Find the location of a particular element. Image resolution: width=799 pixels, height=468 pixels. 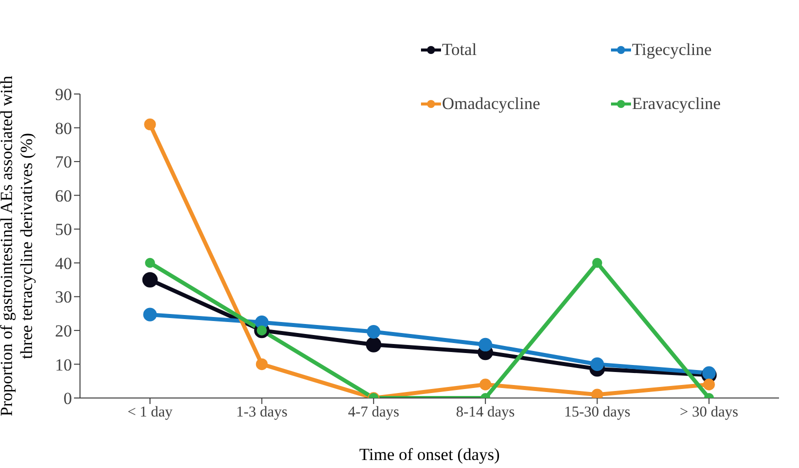

x-tick-label: < 1 day is located at coordinates (150, 412).